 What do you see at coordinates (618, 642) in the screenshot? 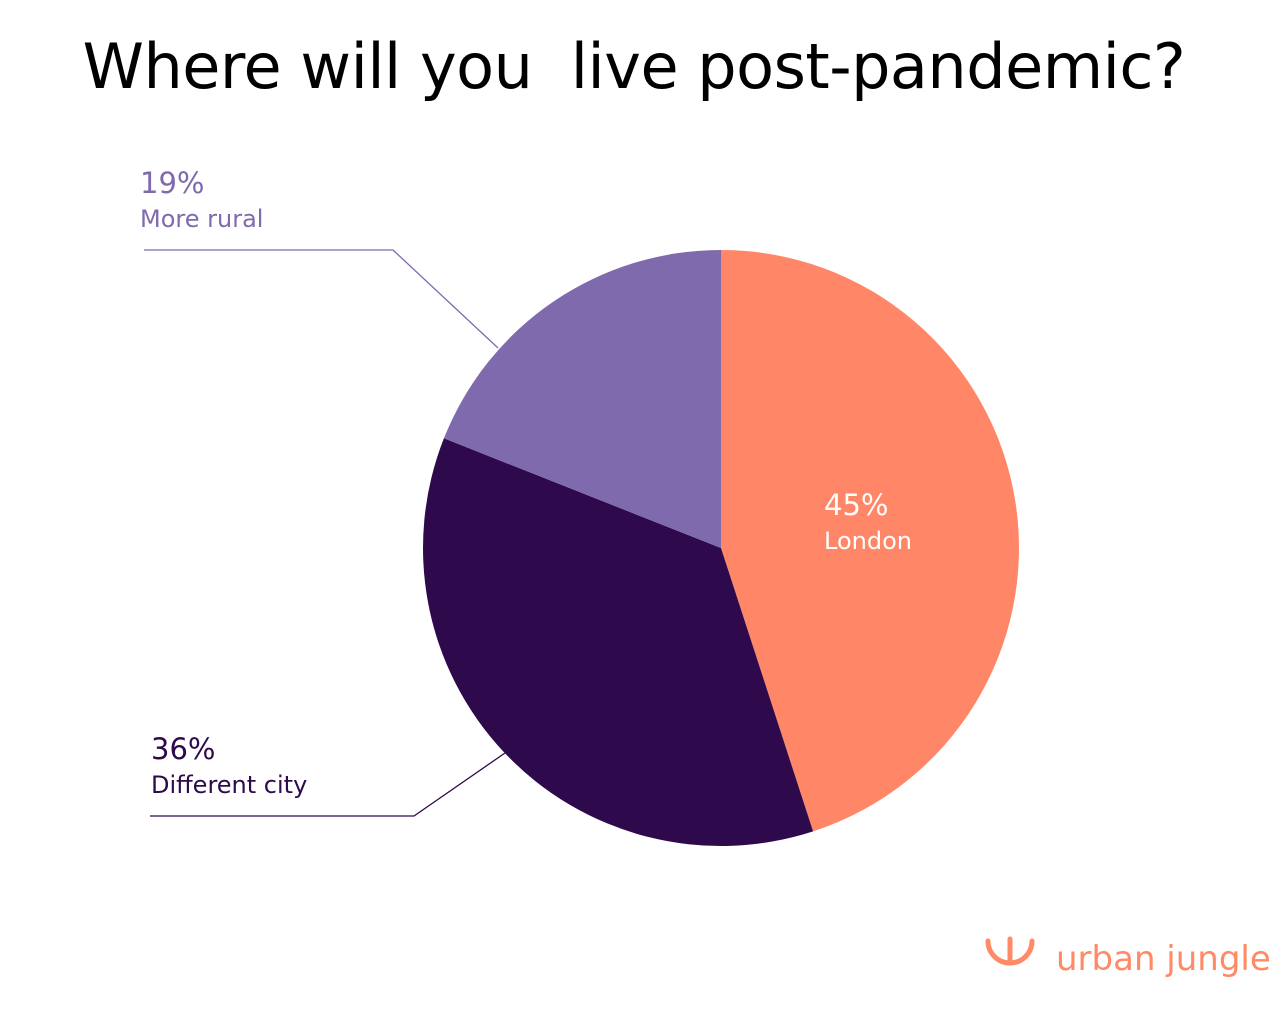
I see `pie-slice-different-city` at bounding box center [618, 642].